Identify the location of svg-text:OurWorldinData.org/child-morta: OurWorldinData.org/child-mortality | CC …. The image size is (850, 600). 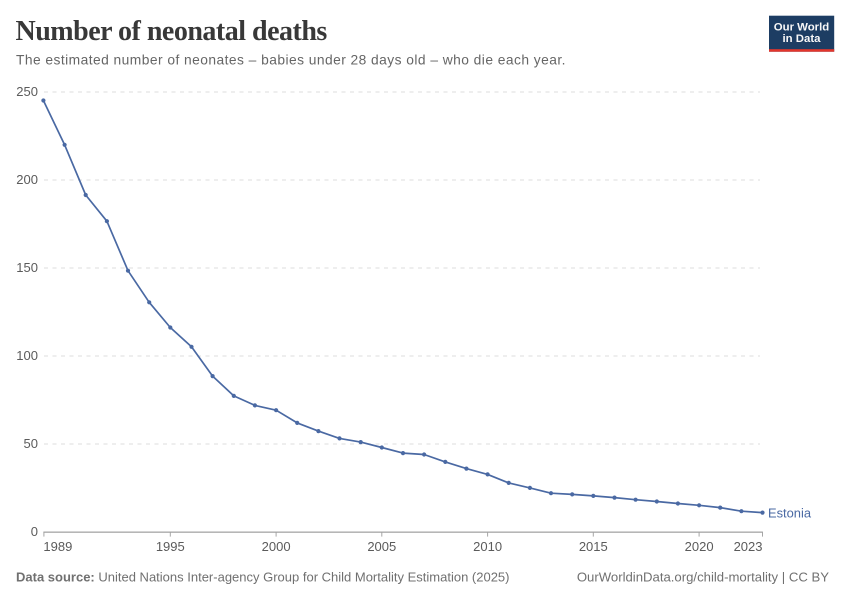
(703, 577).